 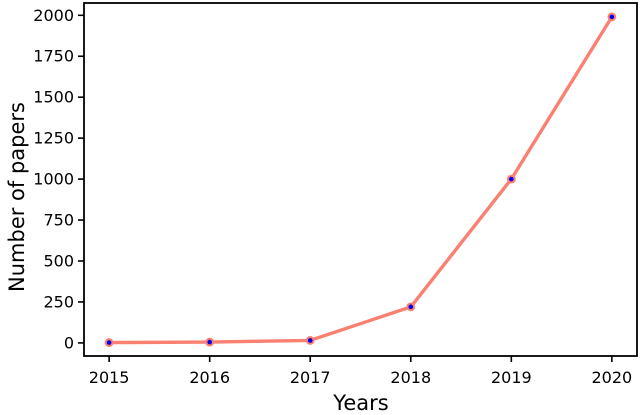 What do you see at coordinates (58, 301) in the screenshot?
I see `y-tick-label: 250` at bounding box center [58, 301].